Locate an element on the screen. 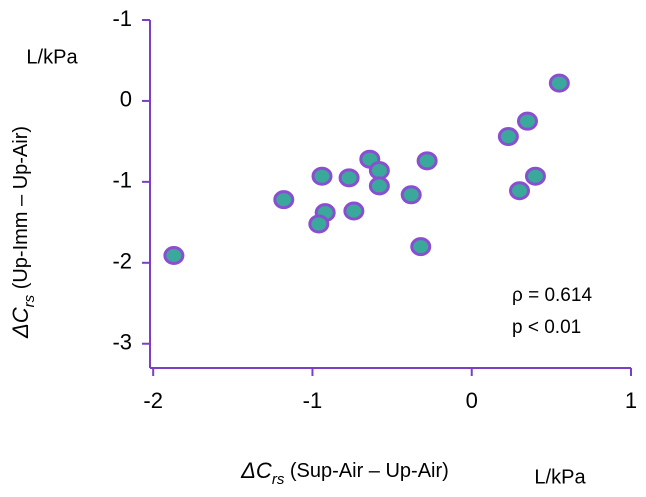 This screenshot has width=646, height=497. x-unit: L/kPa is located at coordinates (560, 477).